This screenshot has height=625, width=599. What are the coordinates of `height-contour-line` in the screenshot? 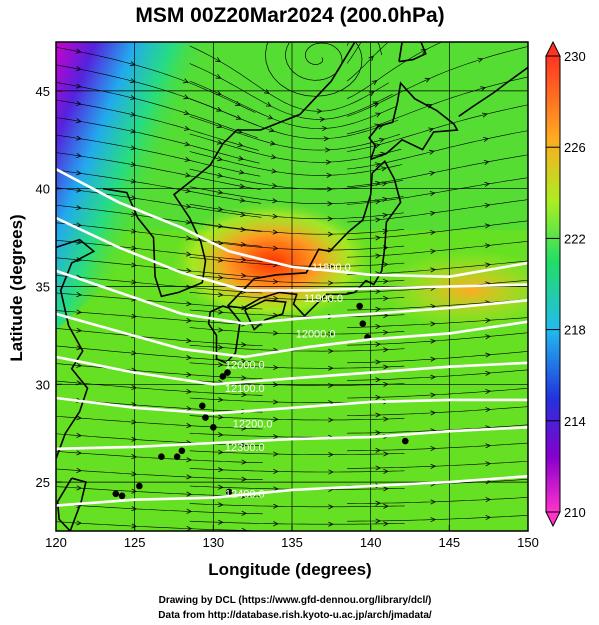 It's located at (292, 490).